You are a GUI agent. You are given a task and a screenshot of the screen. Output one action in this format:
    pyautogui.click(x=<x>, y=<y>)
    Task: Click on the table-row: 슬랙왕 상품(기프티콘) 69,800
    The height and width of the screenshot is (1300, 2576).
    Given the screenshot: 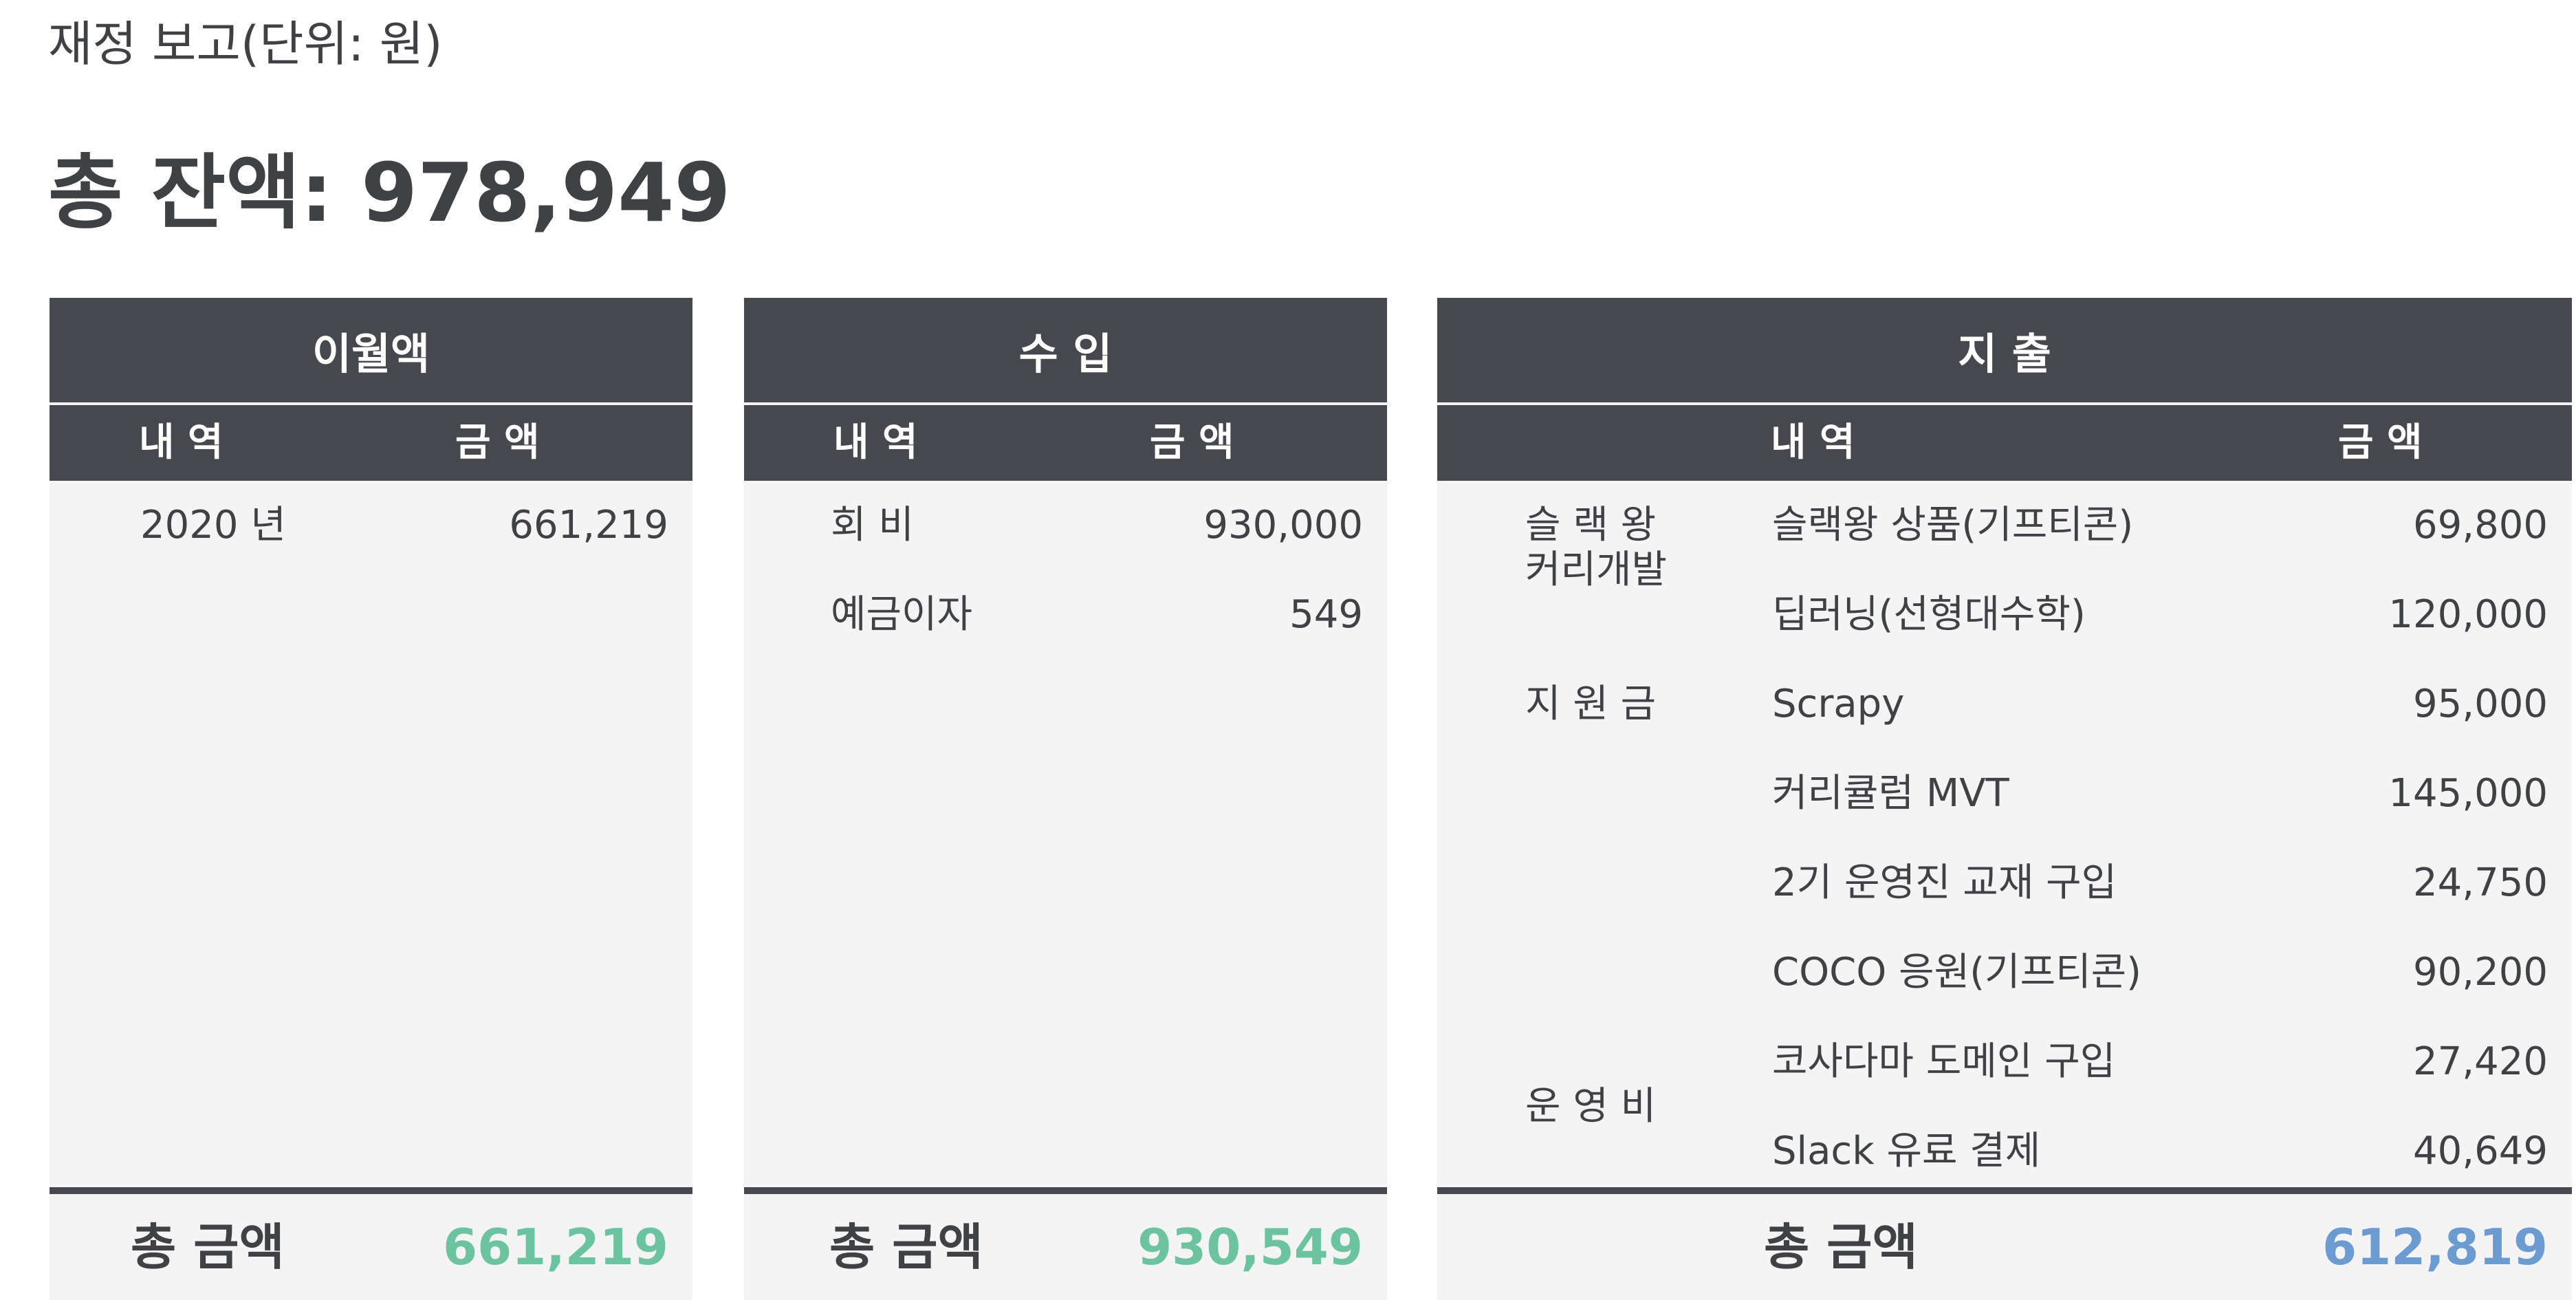 What is the action you would take?
    pyautogui.click(x=2004, y=525)
    